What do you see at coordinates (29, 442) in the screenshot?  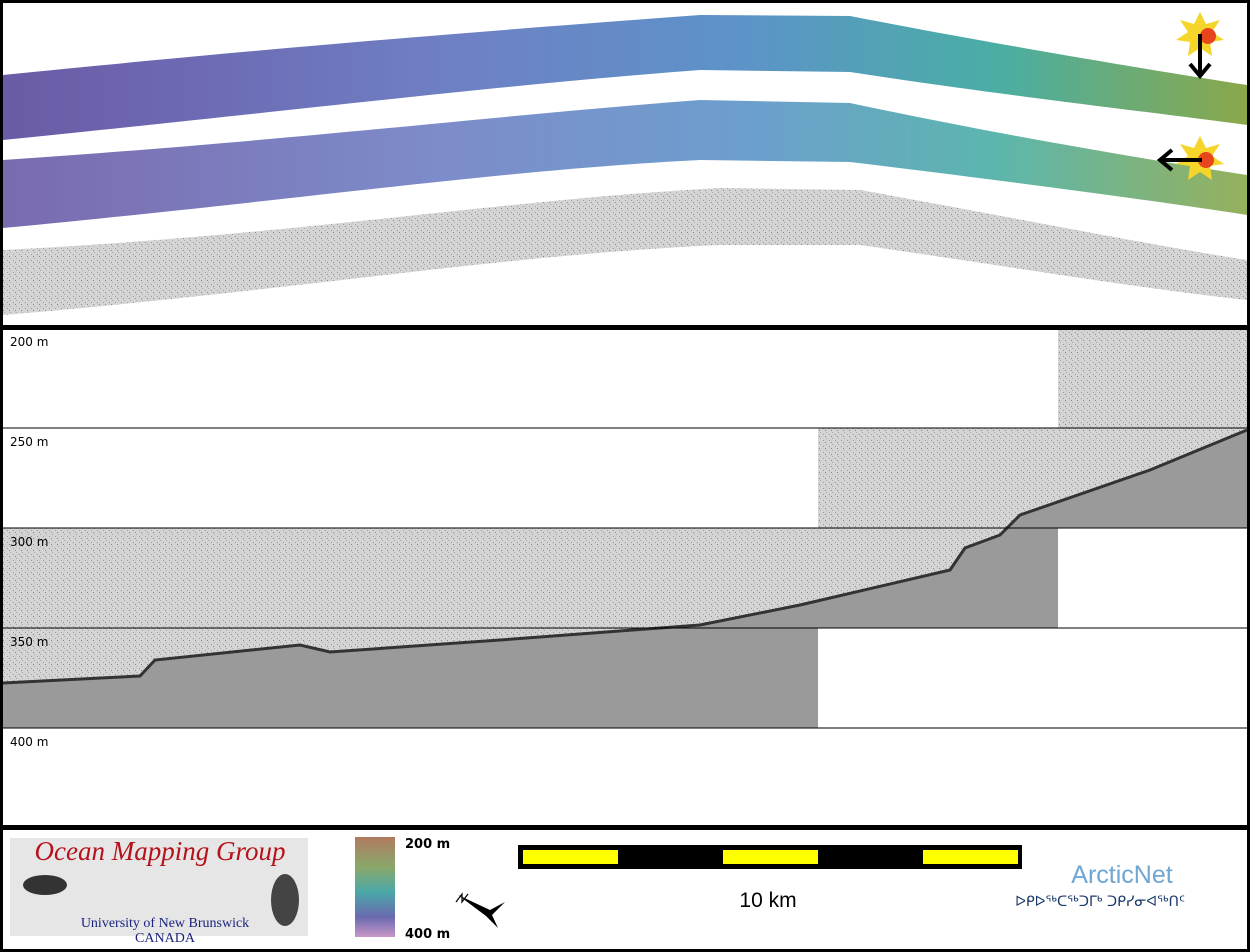 I see `depth-label: 250 m` at bounding box center [29, 442].